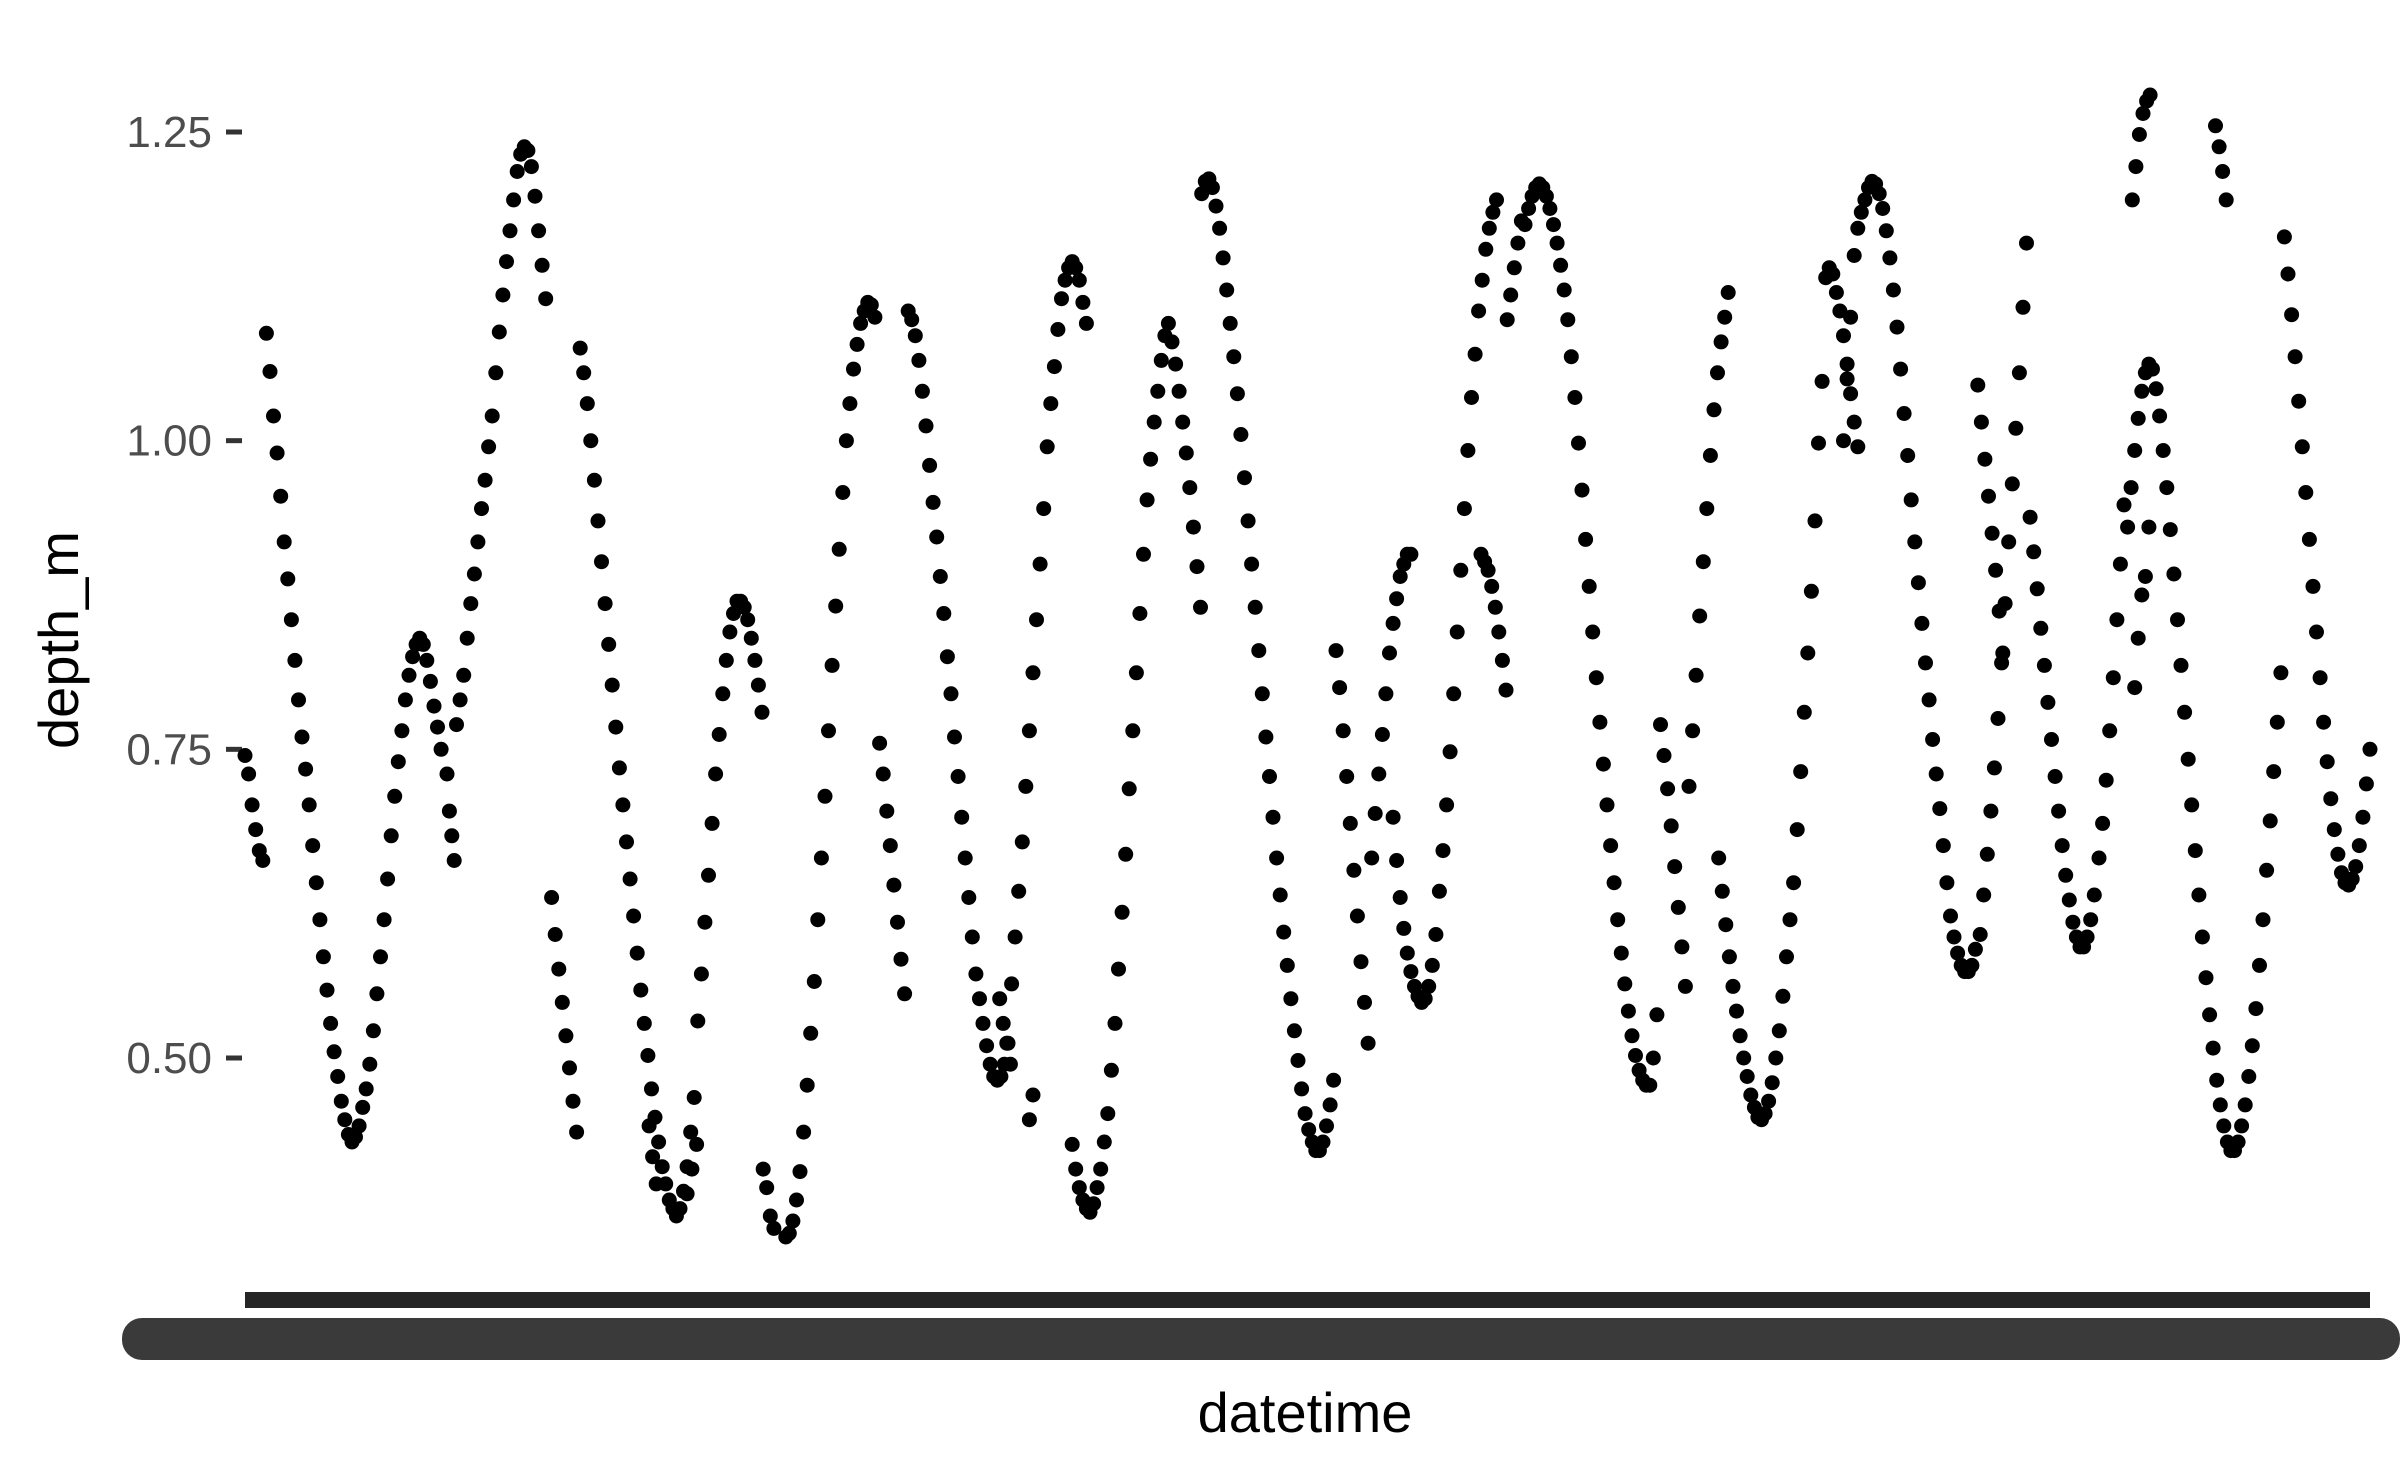 Image resolution: width=2400 pixels, height=1483 pixels. I want to click on y-tick-label: 1.25, so click(169, 132).